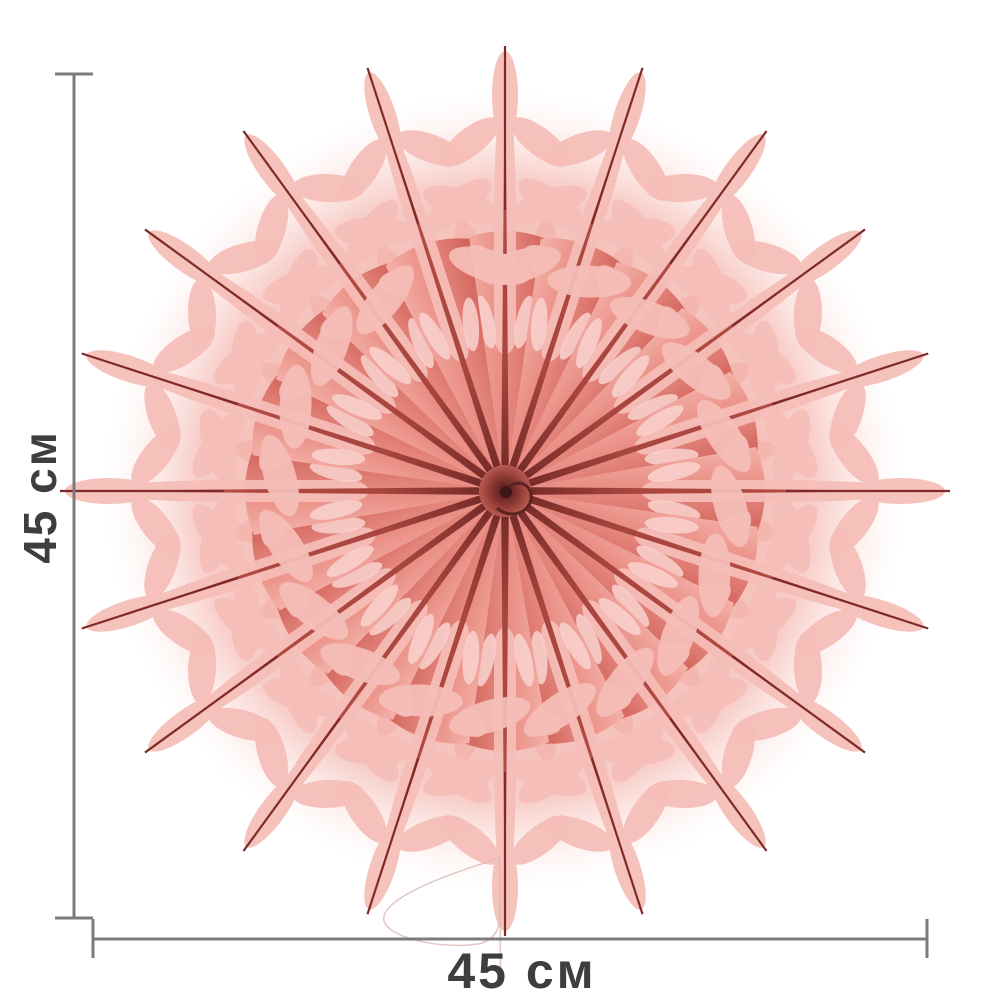  I want to click on height-dimension-line, so click(74, 496).